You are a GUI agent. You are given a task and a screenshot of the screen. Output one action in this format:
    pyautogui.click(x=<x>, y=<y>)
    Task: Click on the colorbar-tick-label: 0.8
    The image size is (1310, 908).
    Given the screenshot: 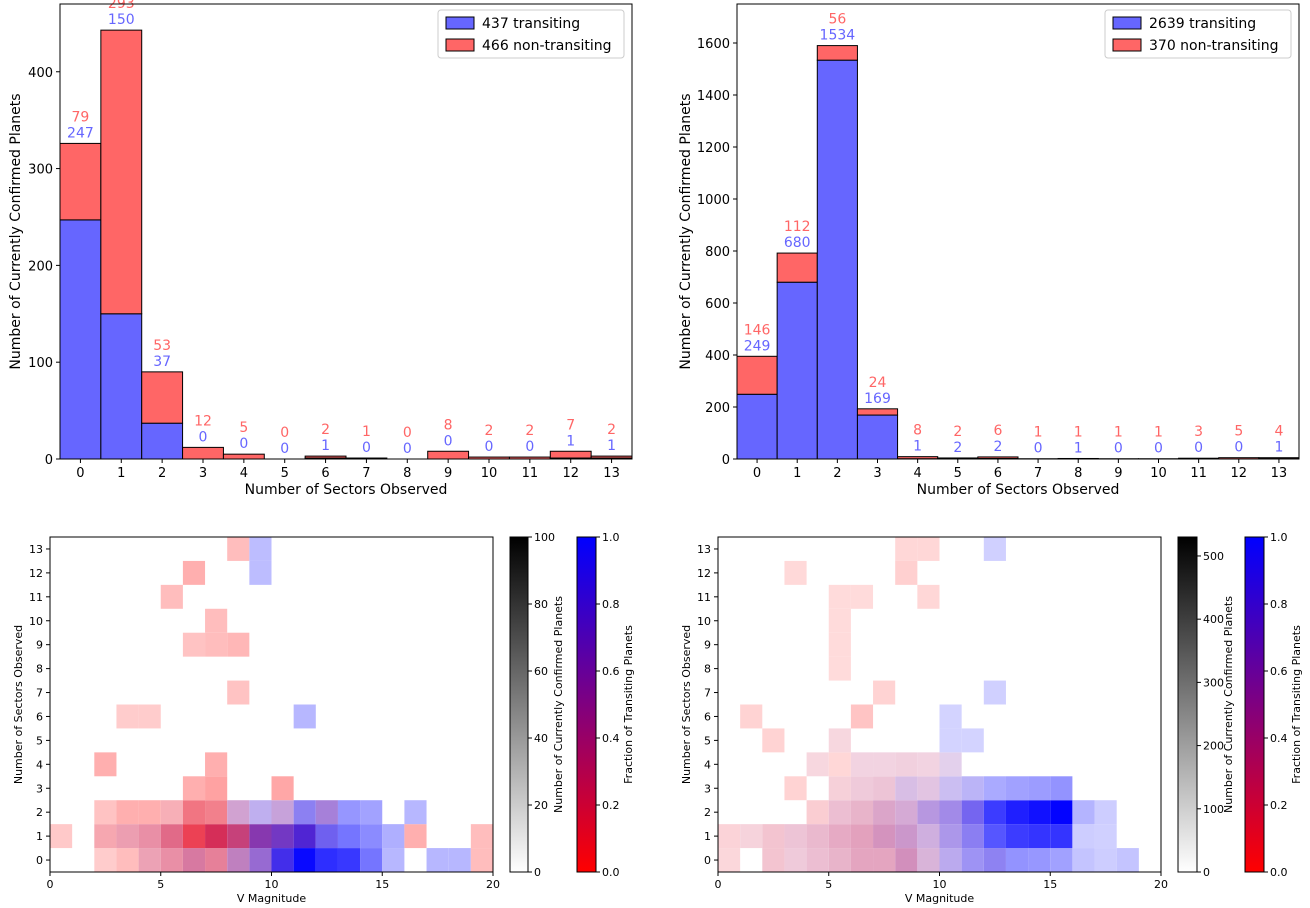 What is the action you would take?
    pyautogui.click(x=1279, y=604)
    